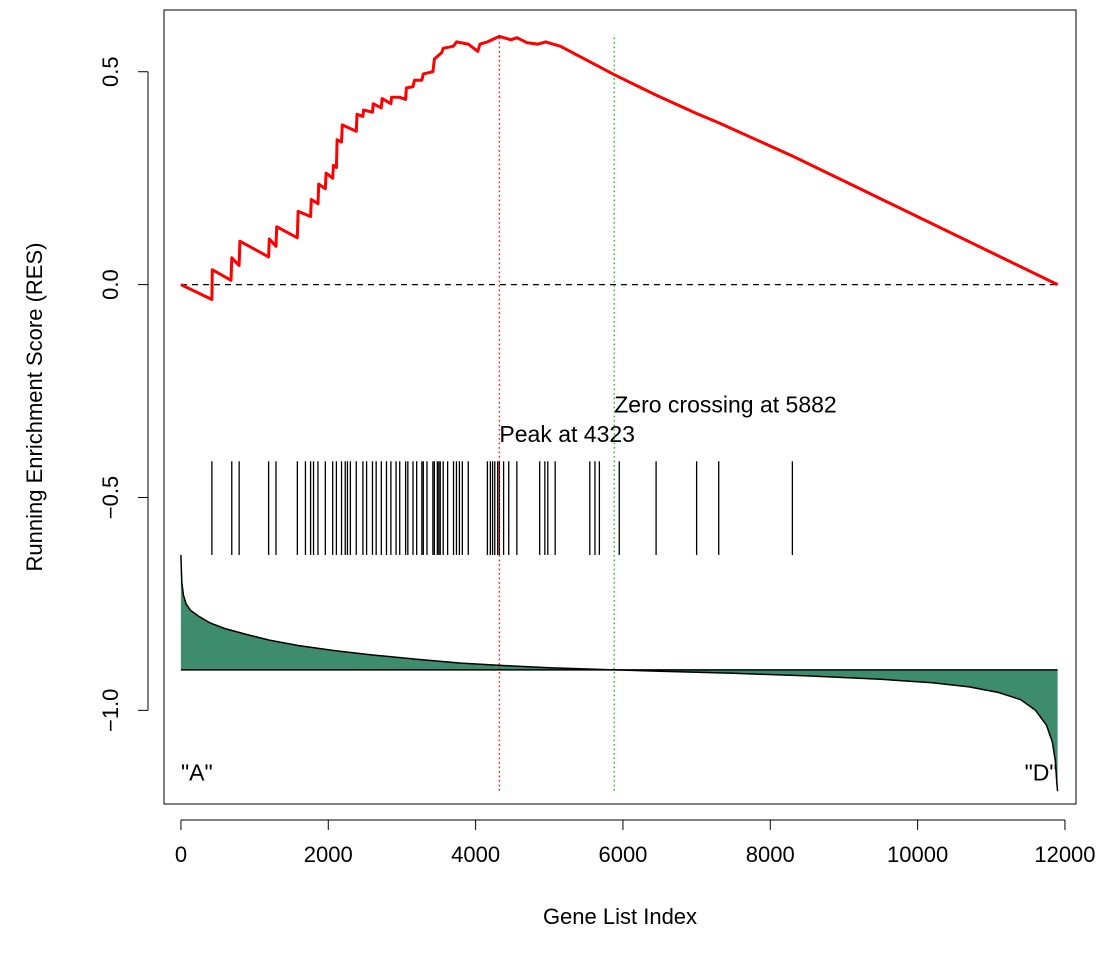  What do you see at coordinates (619, 773) in the screenshot?
I see `corner-labels: "A" "D"` at bounding box center [619, 773].